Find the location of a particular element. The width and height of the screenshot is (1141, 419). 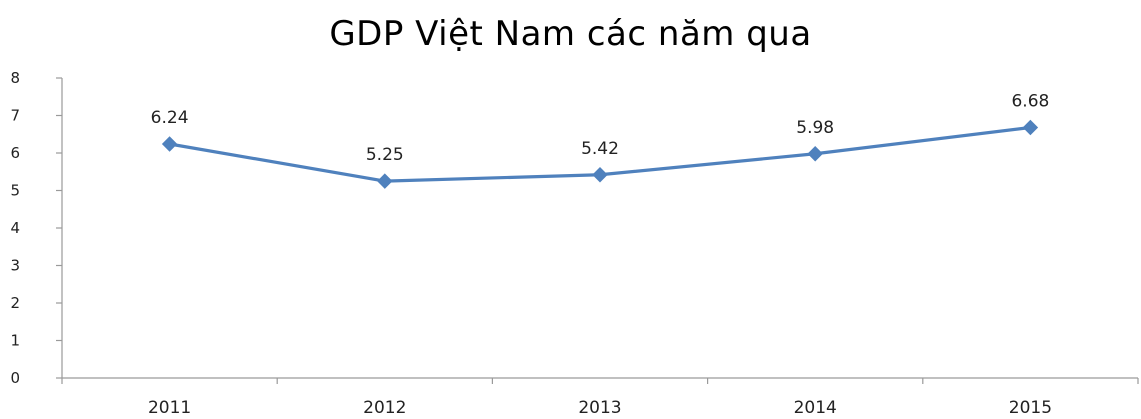

x-tick-label: 2015 is located at coordinates (1030, 408).